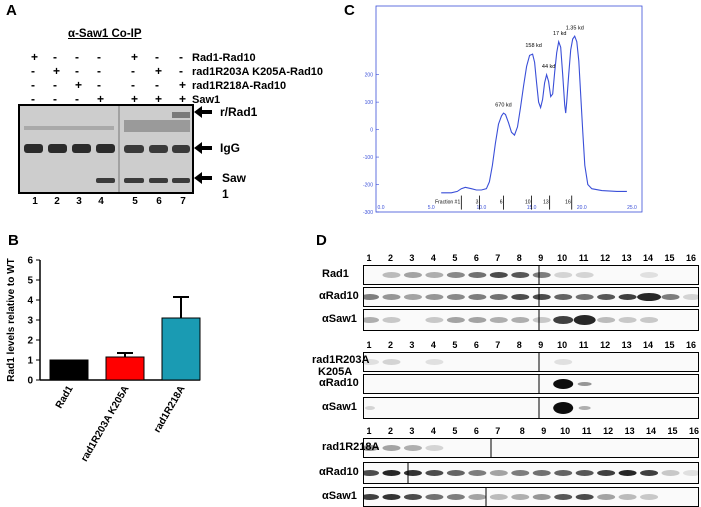  What do you see at coordinates (562, 258) in the screenshot?
I see `lane-number: 10` at bounding box center [562, 258].